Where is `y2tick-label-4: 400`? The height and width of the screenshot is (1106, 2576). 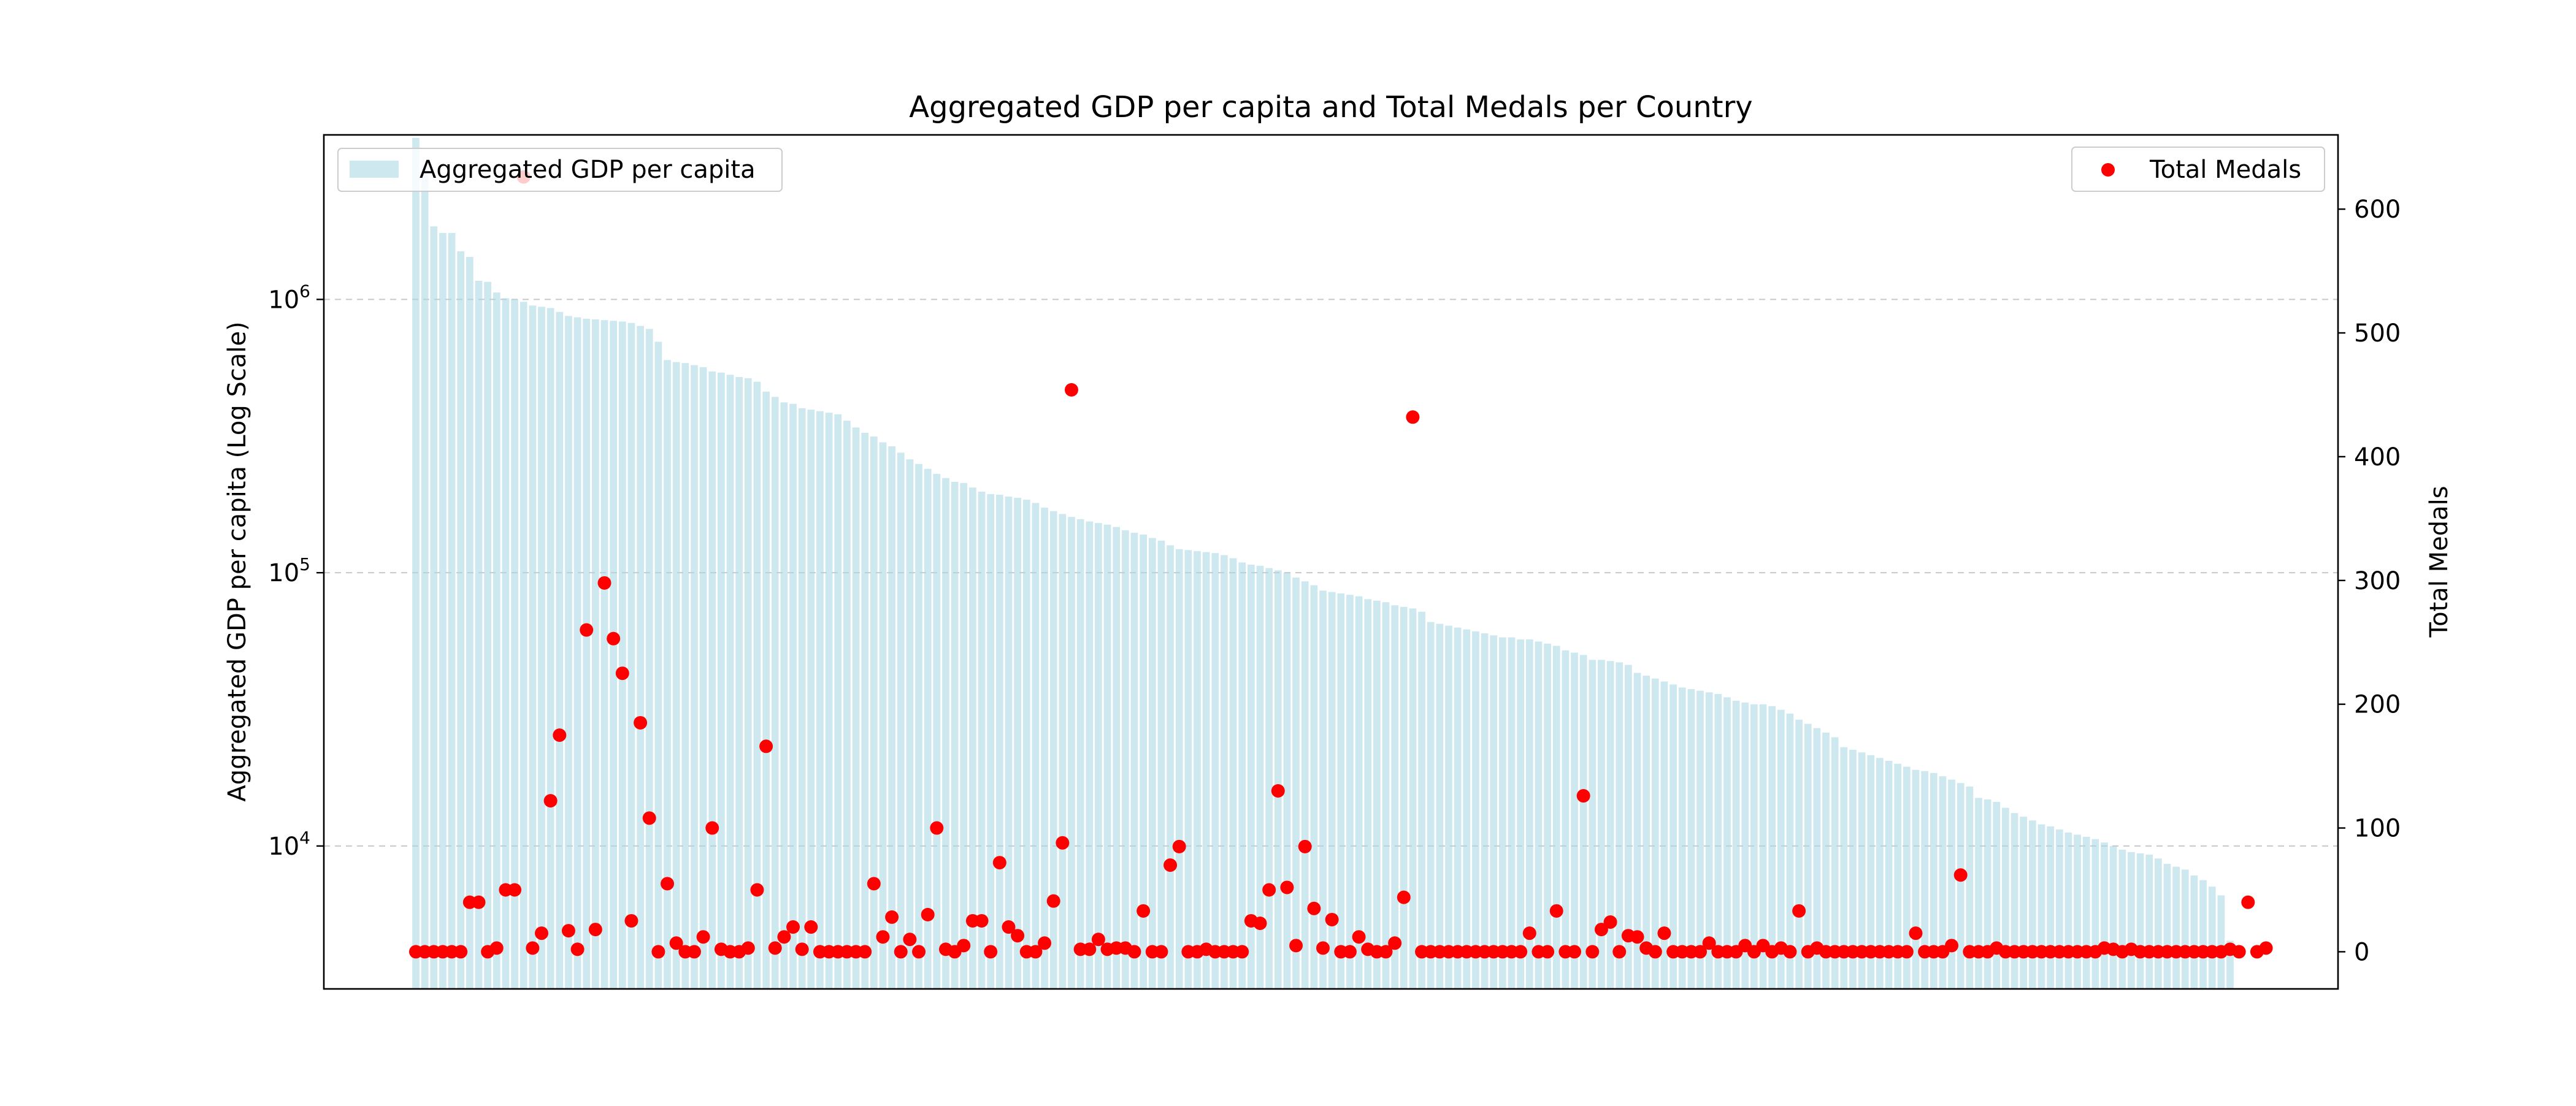 y2tick-label-4: 400 is located at coordinates (2377, 457).